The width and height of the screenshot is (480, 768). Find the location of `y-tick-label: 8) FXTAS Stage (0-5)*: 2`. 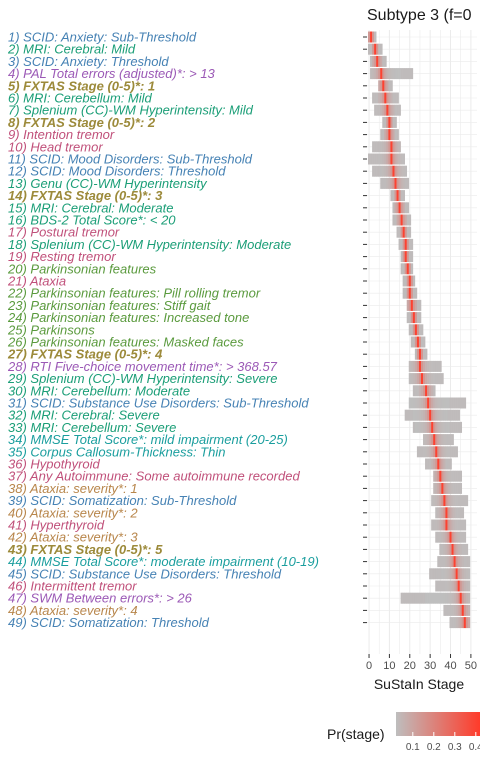

y-tick-label: 8) FXTAS Stage (0-5)*: 2 is located at coordinates (82, 122).